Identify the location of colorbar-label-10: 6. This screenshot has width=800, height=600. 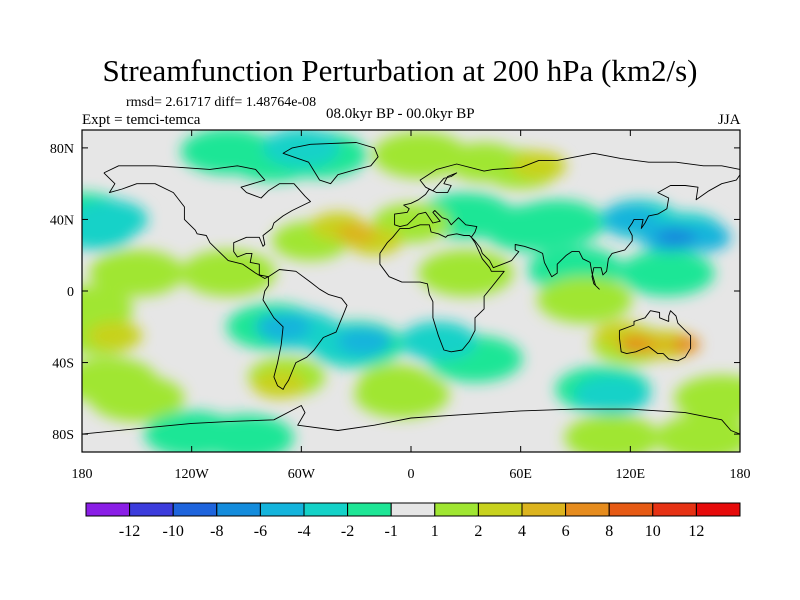
(566, 531).